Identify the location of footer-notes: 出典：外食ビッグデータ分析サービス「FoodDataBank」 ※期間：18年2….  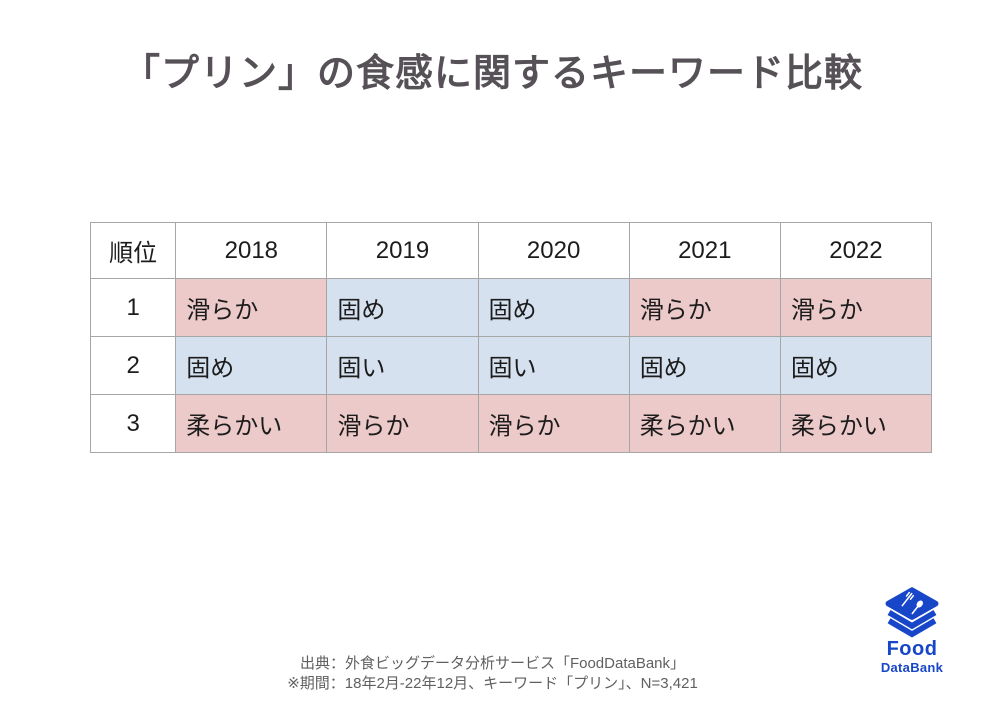
(492, 674).